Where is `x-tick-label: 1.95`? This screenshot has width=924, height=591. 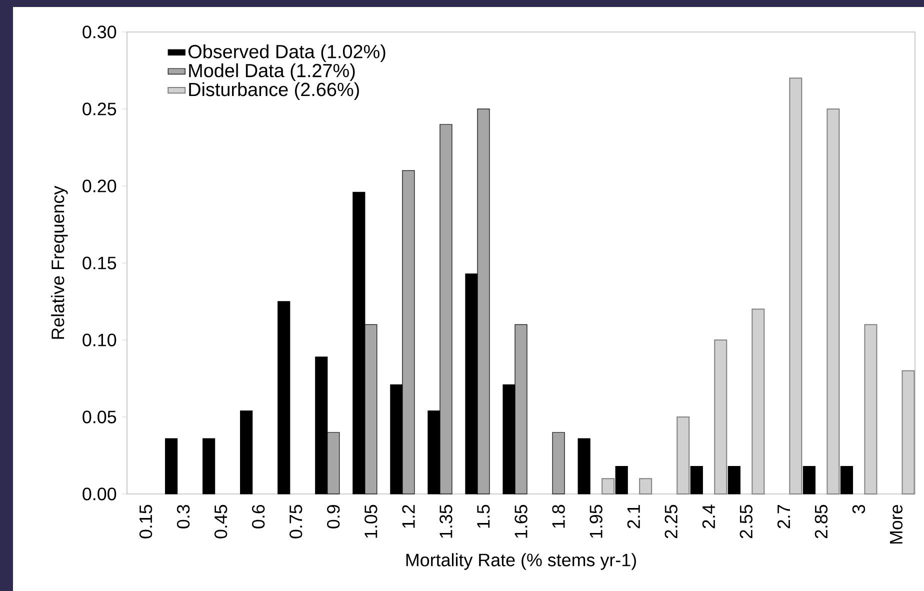
x-tick-label: 1.95 is located at coordinates (596, 521).